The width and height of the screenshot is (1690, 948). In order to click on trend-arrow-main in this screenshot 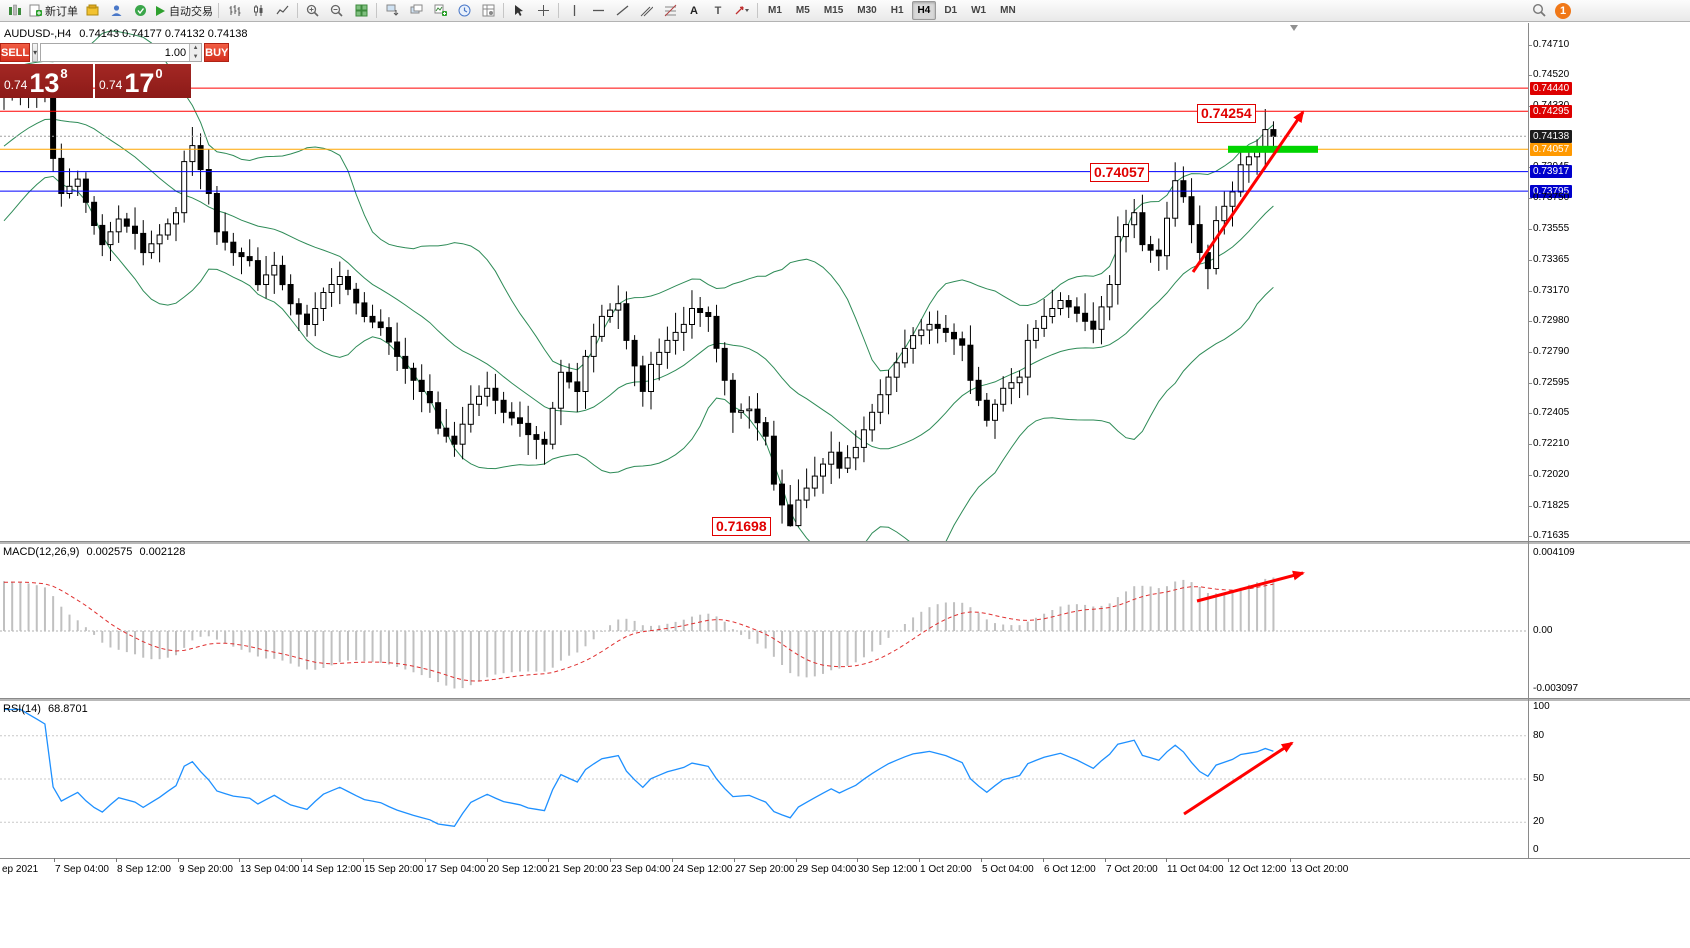, I will do `click(1248, 191)`.